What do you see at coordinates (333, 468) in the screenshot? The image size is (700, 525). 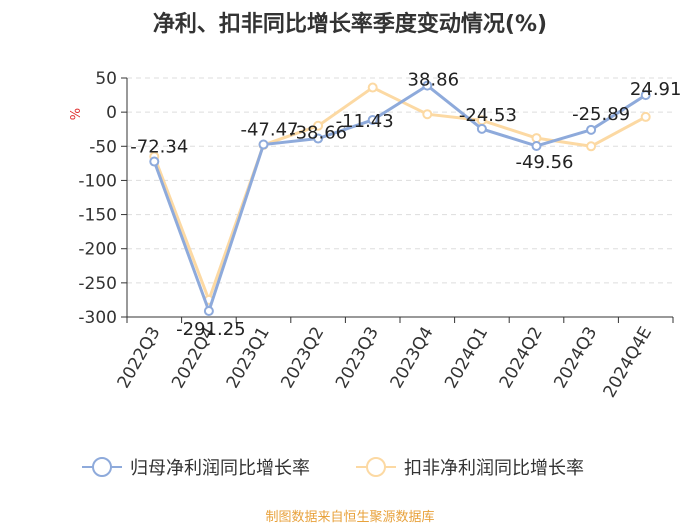 I see `legend: 归母净利润同比增长率 扣非净利润同比增长率` at bounding box center [333, 468].